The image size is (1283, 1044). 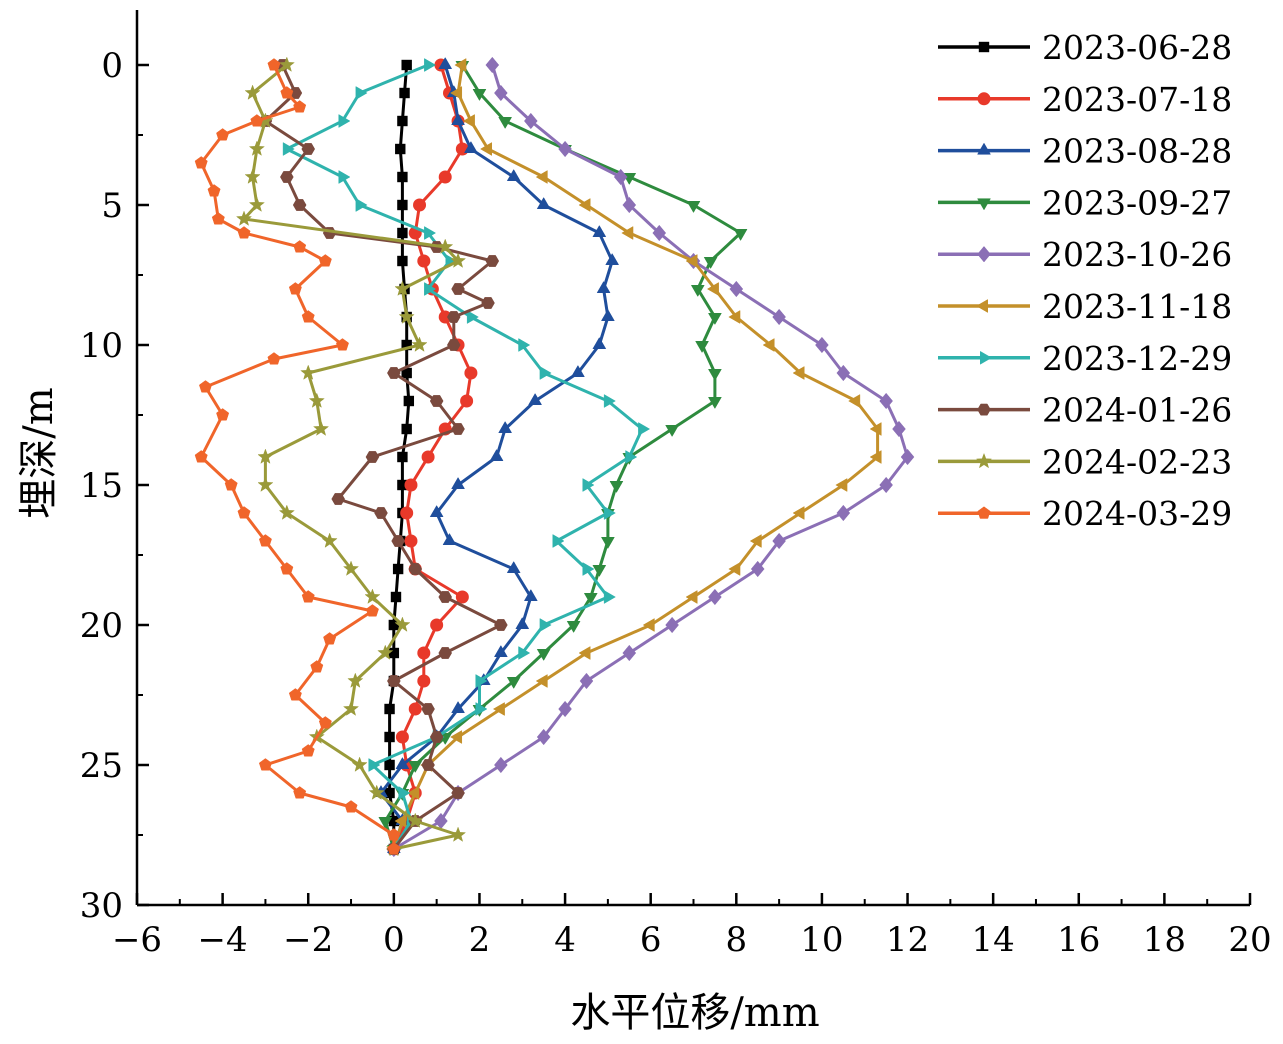 What do you see at coordinates (480, 940) in the screenshot?
I see `x-tick-label: 2` at bounding box center [480, 940].